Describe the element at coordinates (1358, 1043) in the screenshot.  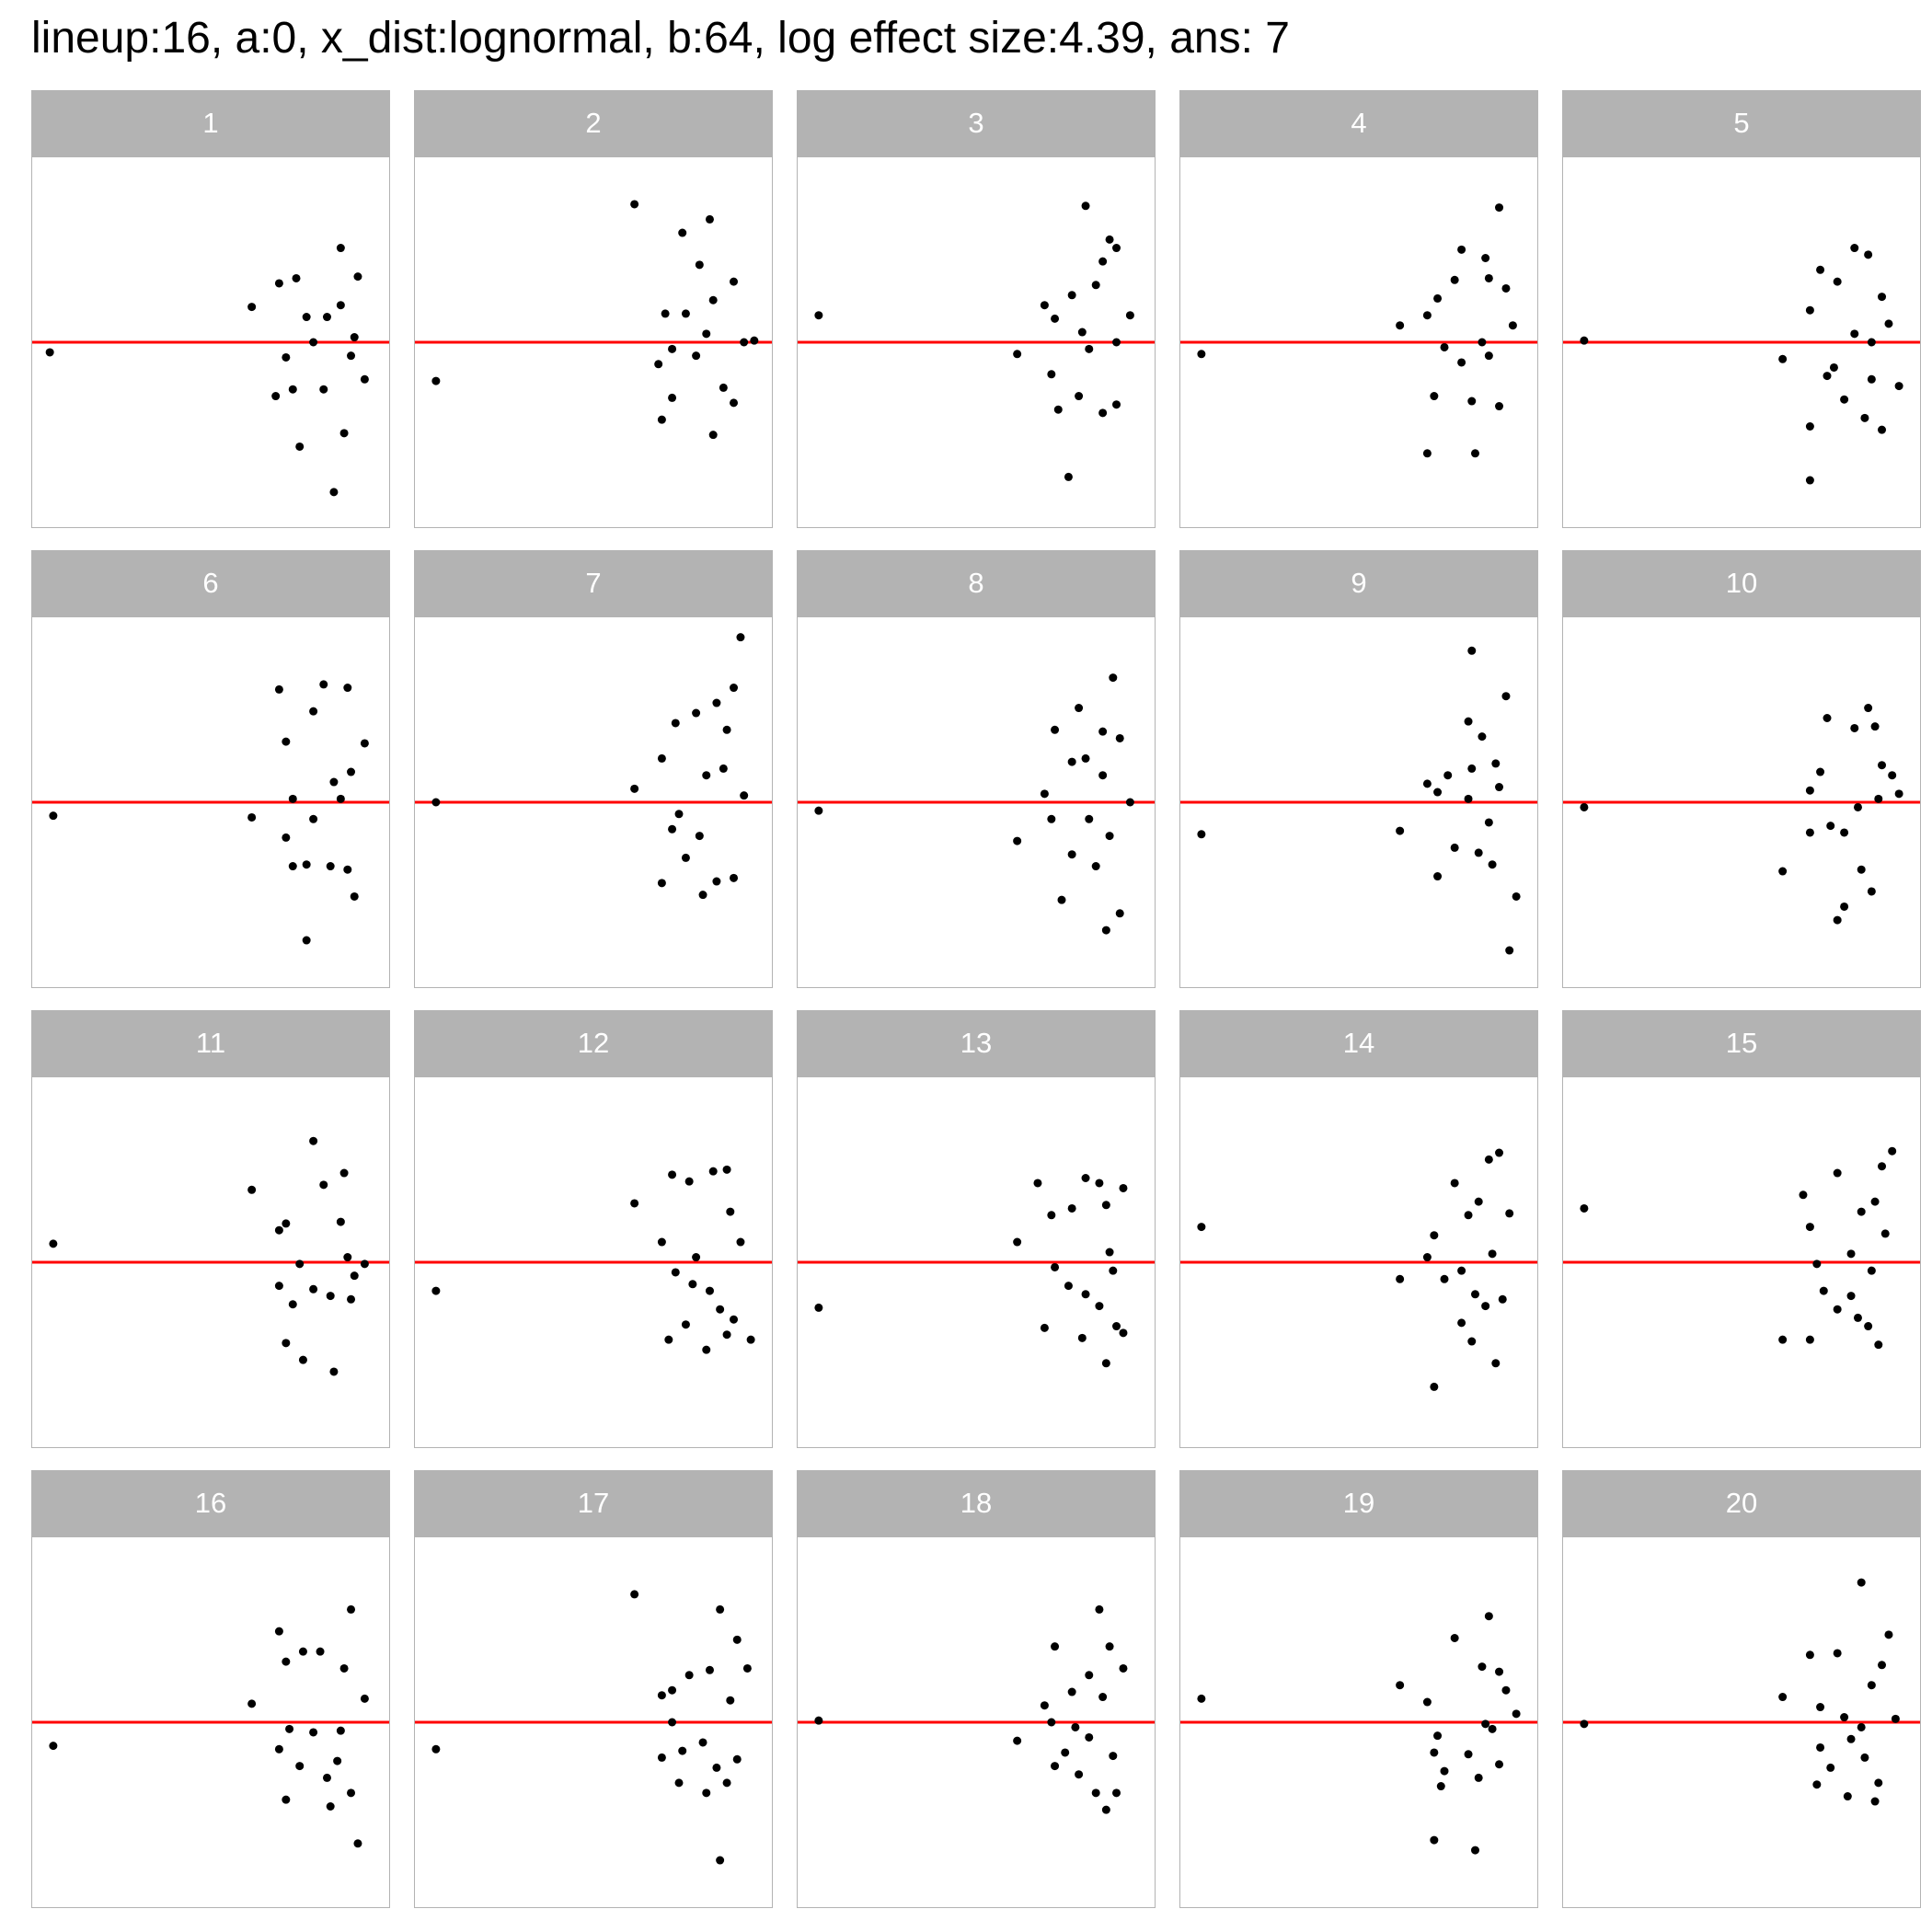
I see `facet-strip-label: 14` at that location.